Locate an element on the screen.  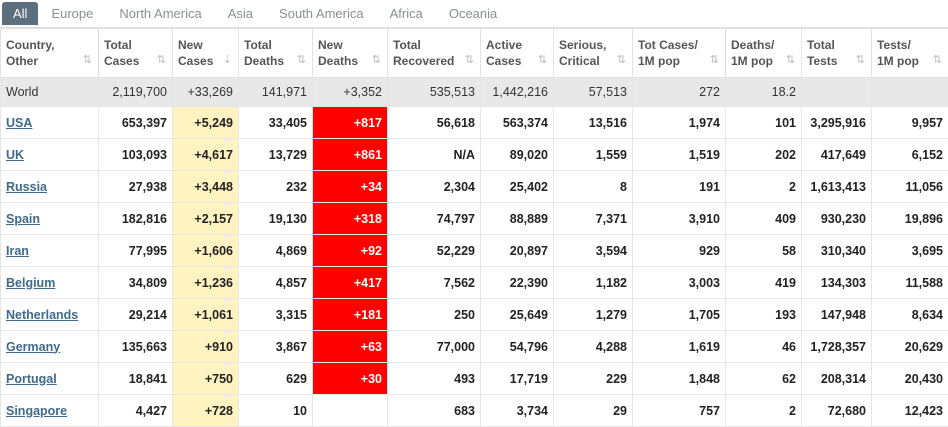
data-cell: 141,971 is located at coordinates (276, 92).